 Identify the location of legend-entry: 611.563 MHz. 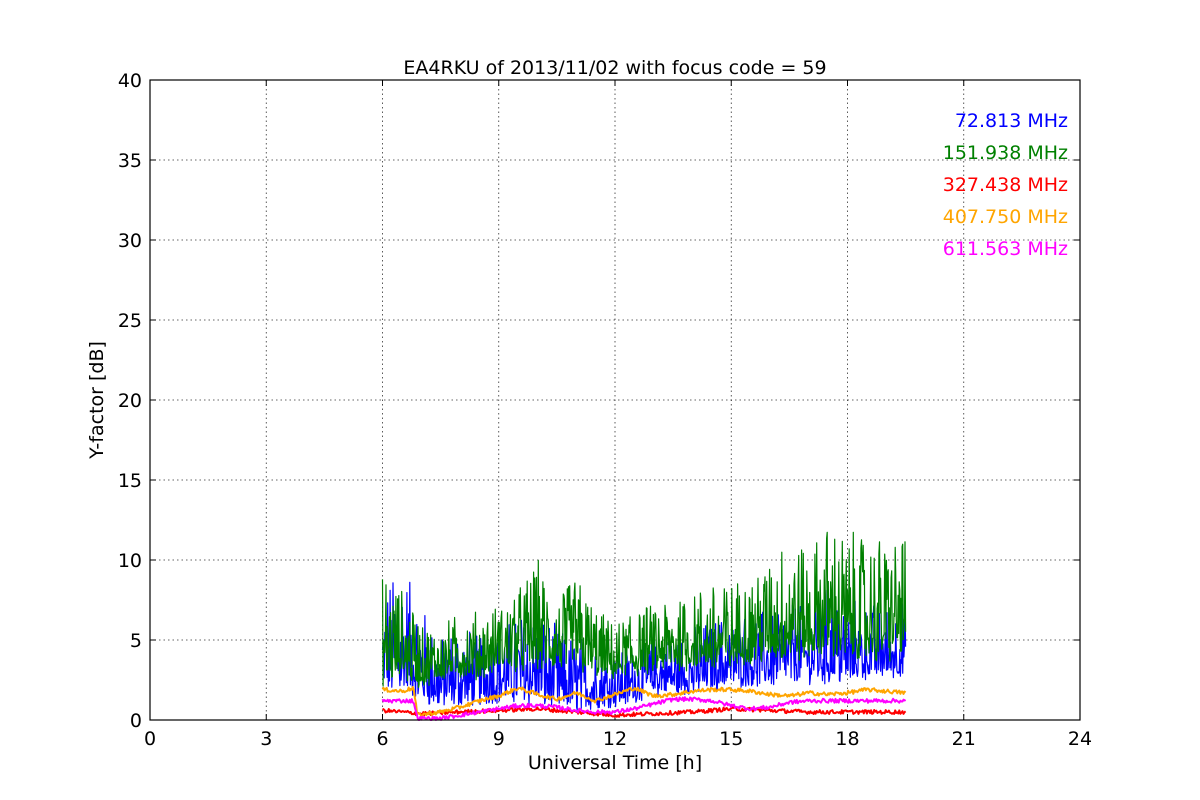
(1005, 249).